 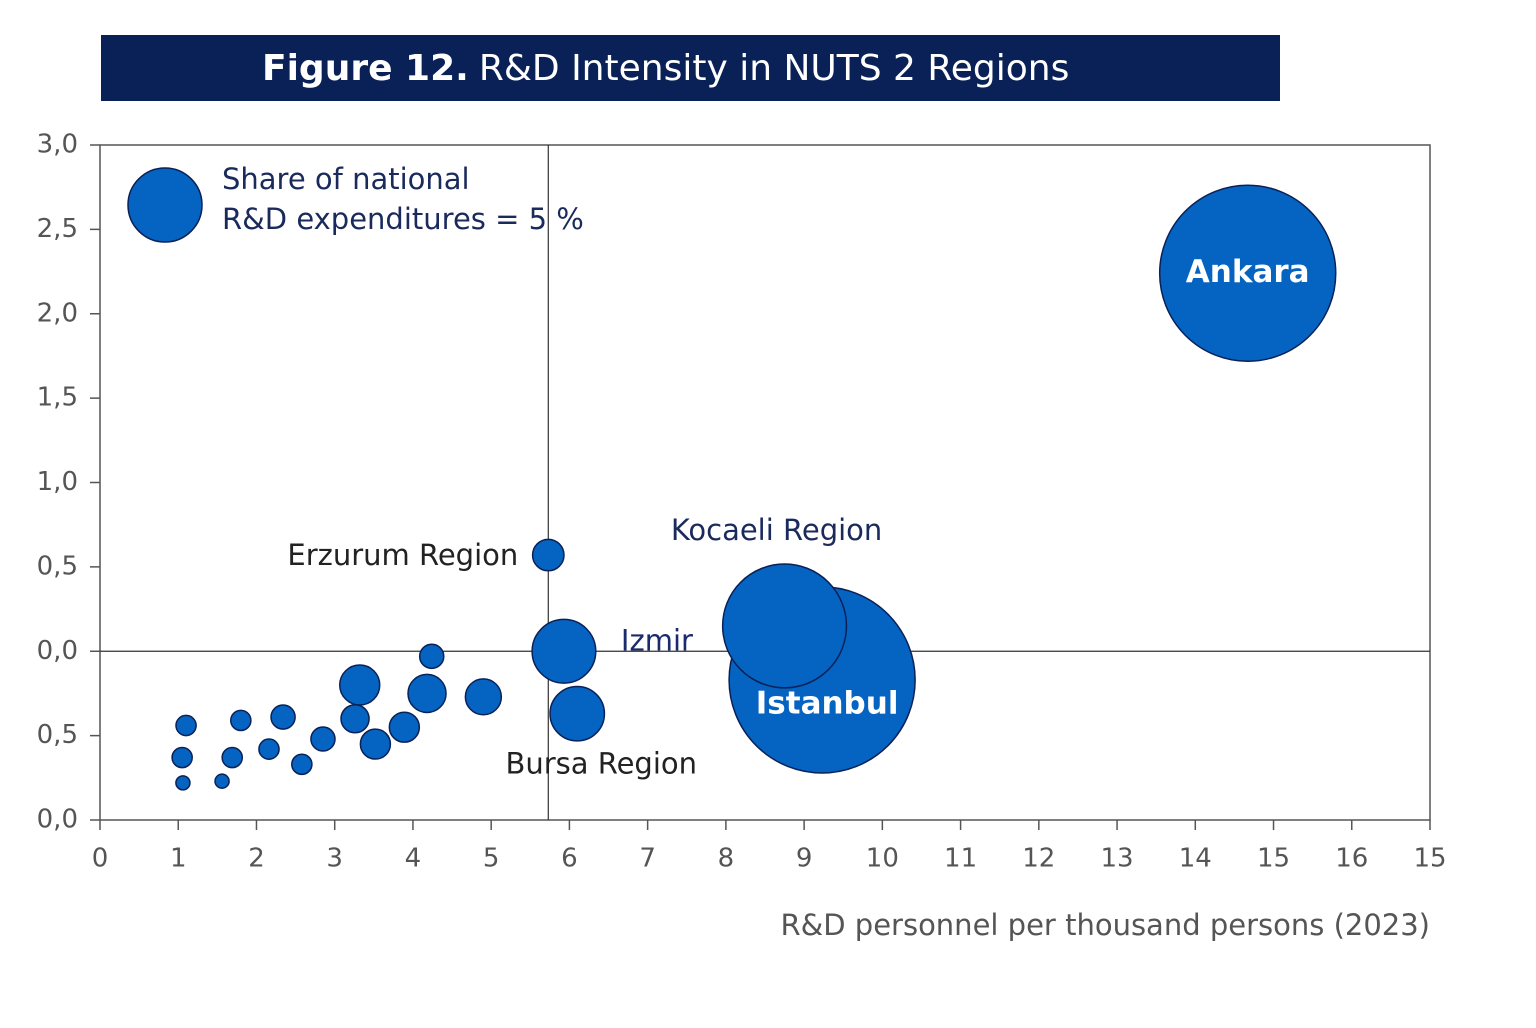 What do you see at coordinates (647, 859) in the screenshot?
I see `x-tick-label: 7` at bounding box center [647, 859].